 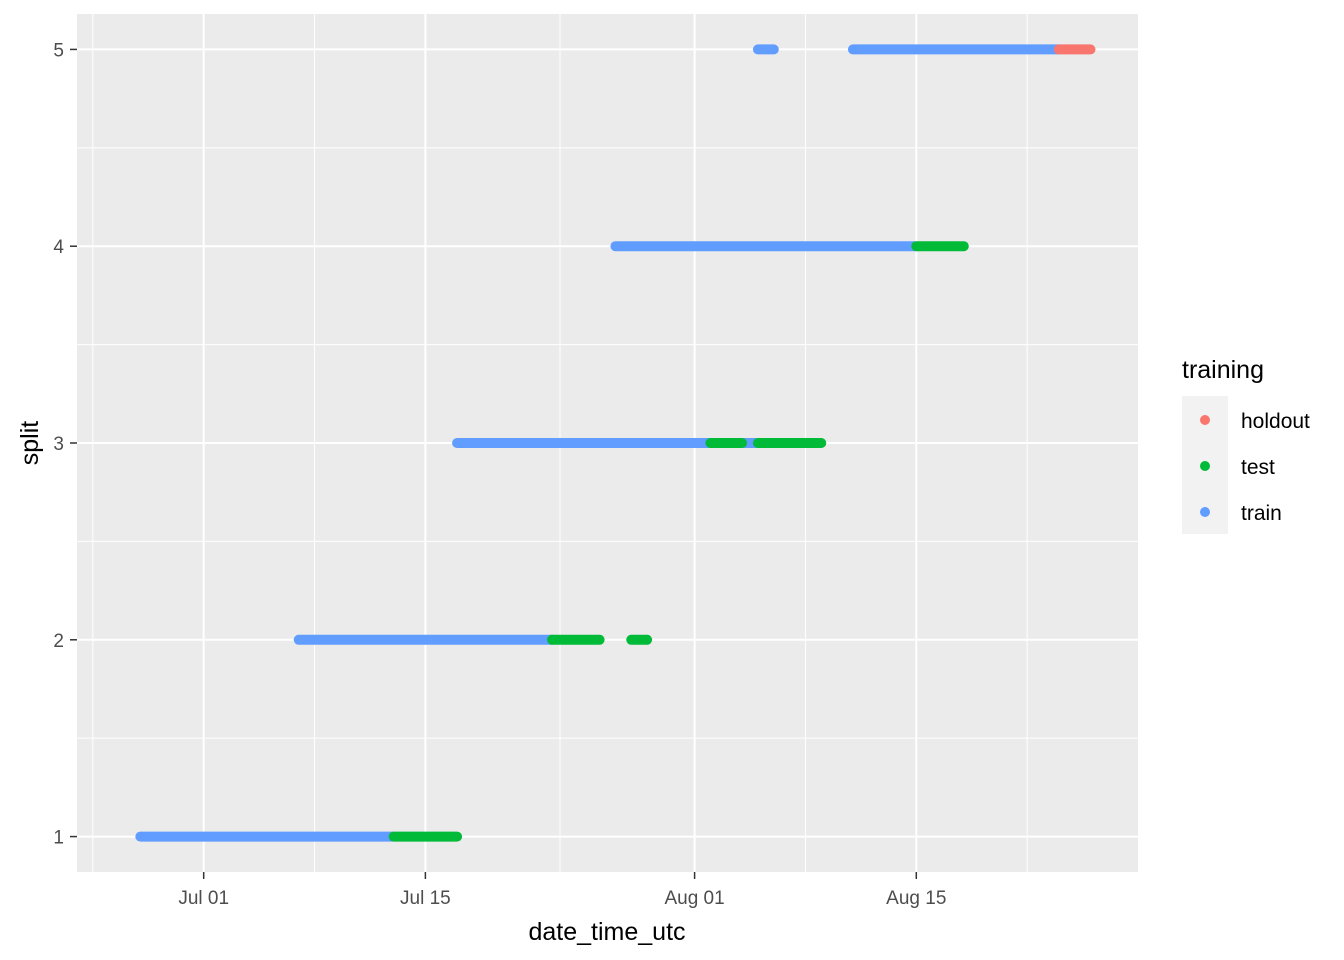 I want to click on legend-label-train: train, so click(x=1261, y=513).